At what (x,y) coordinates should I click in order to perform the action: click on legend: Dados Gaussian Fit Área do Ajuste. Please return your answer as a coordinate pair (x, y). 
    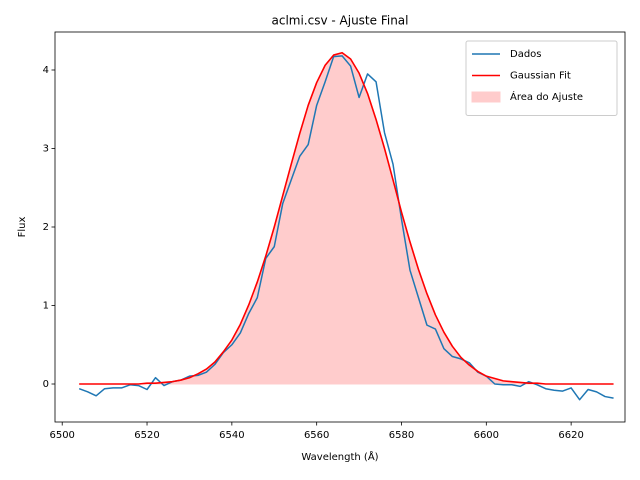
    Looking at the image, I should click on (541, 78).